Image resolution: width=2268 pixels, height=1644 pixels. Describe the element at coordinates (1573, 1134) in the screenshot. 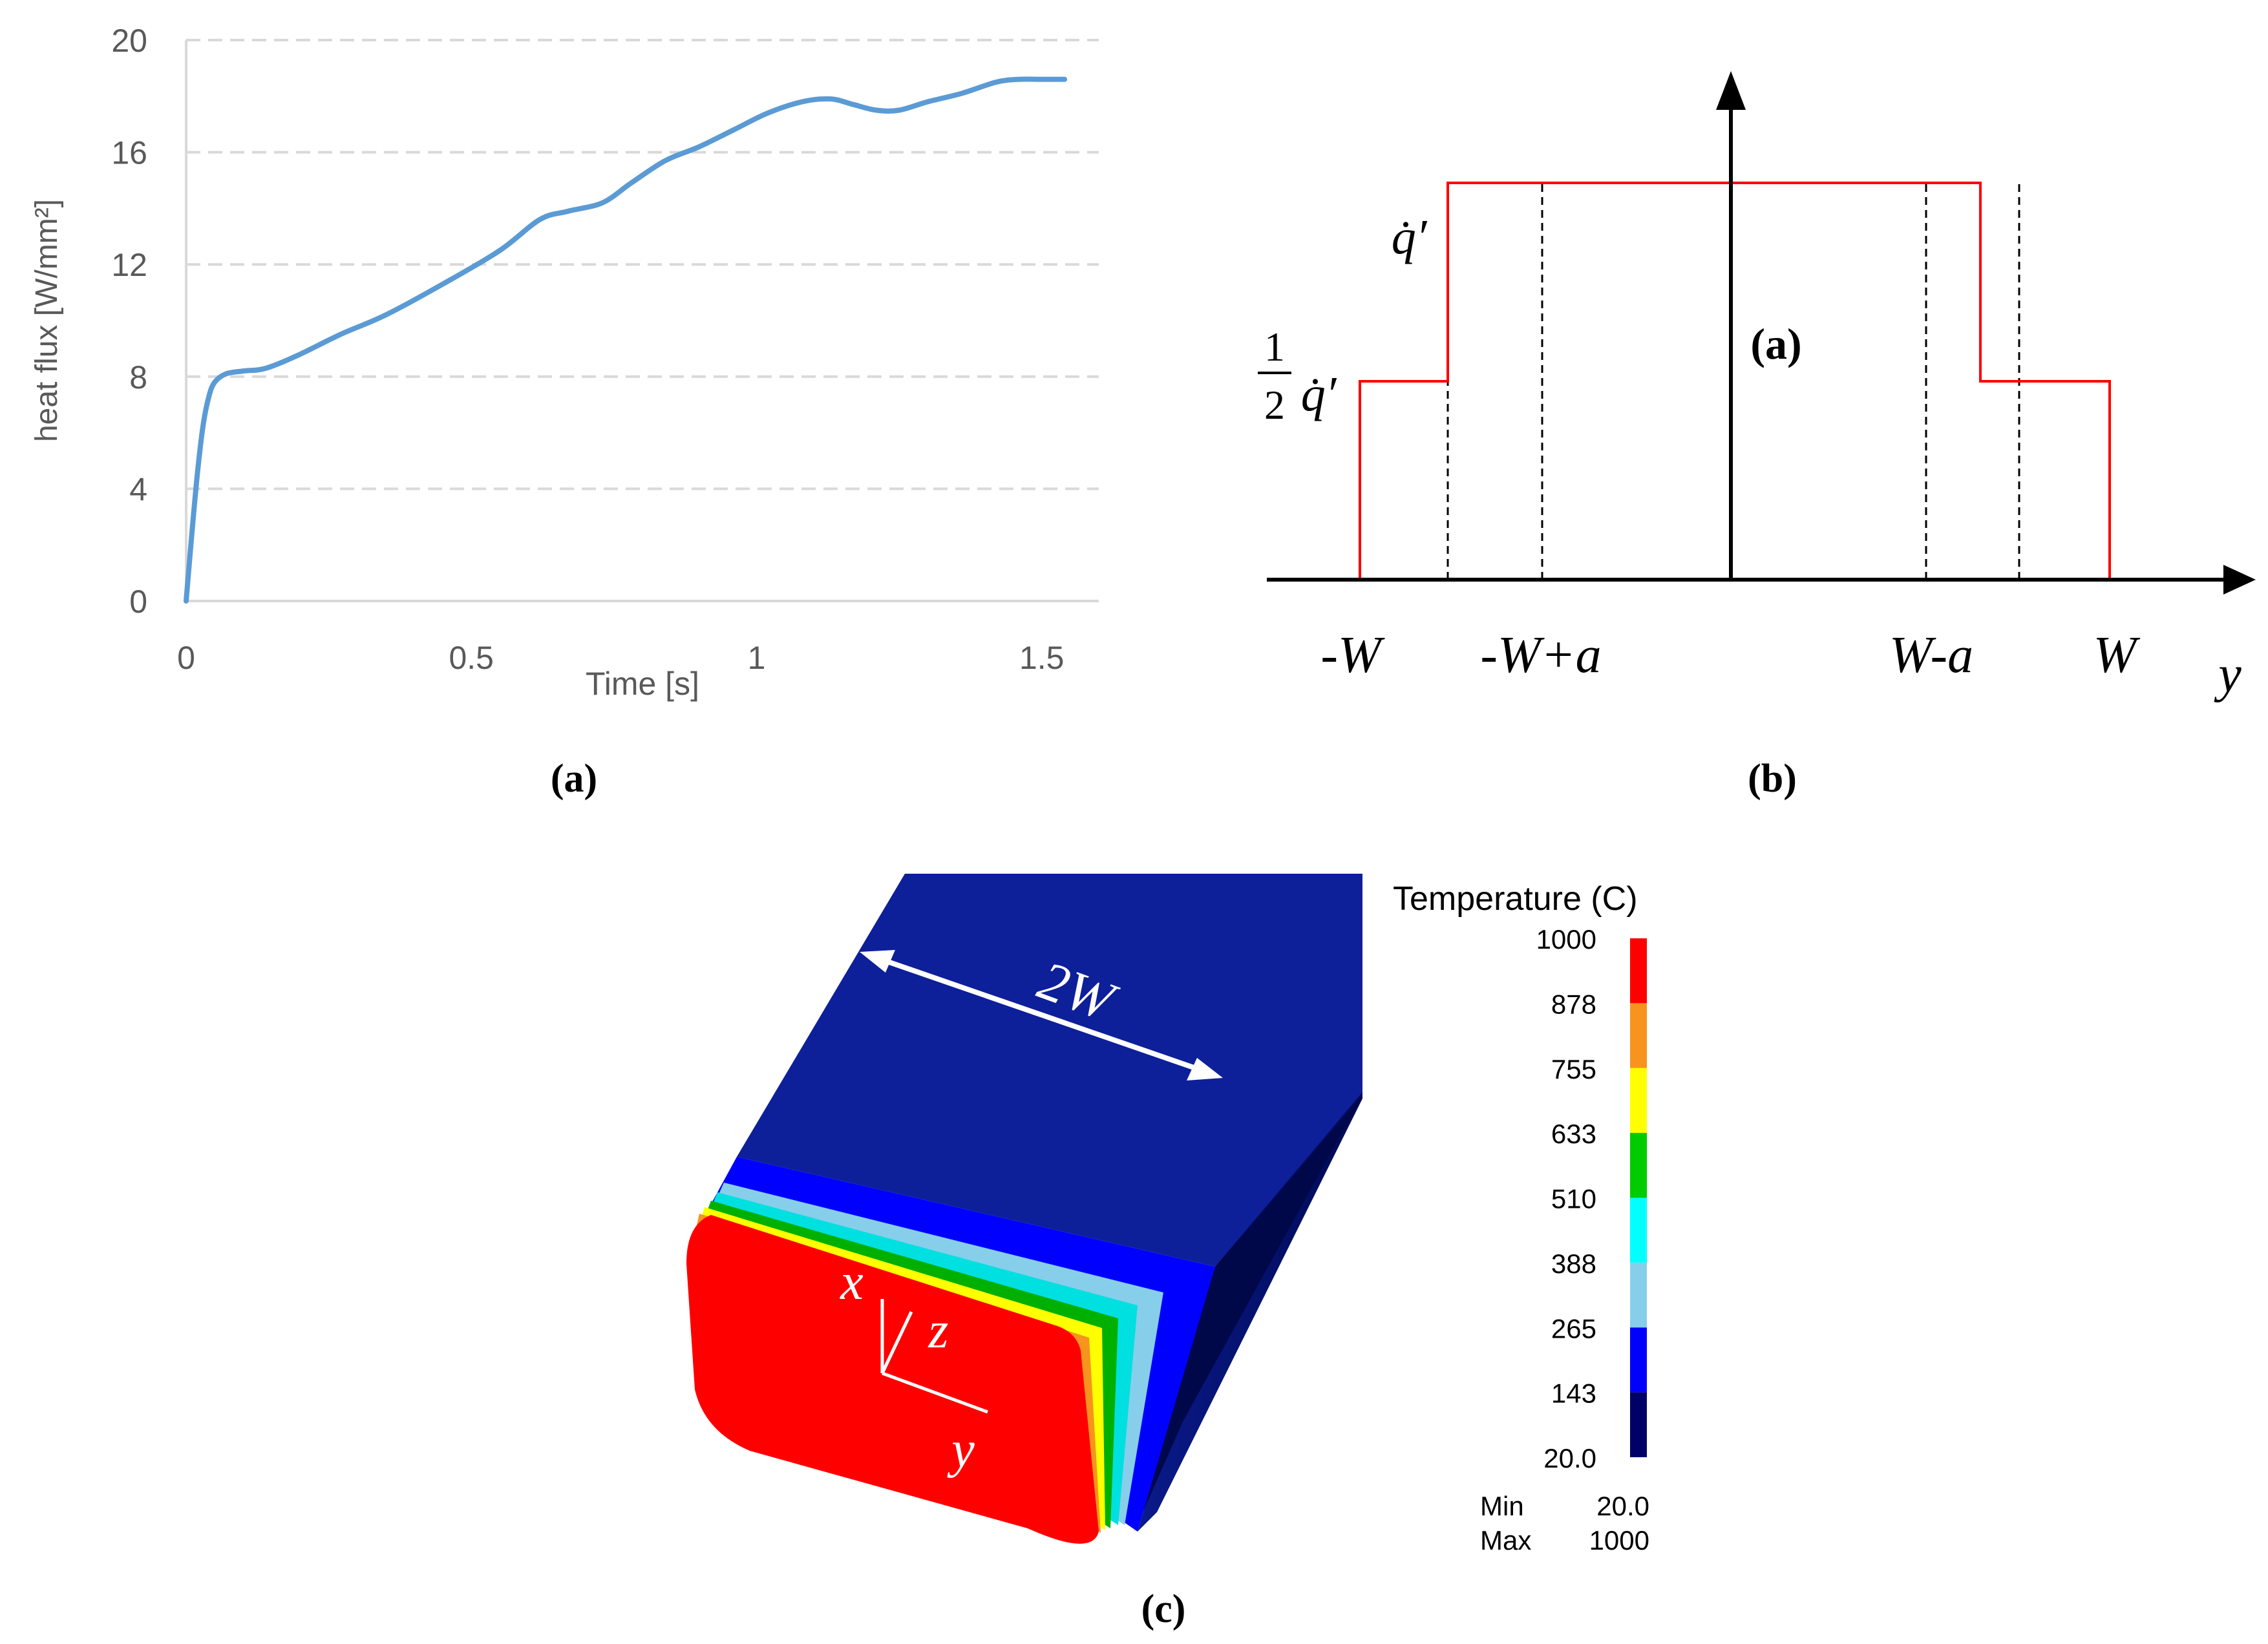

I see `legend-value: 633` at that location.